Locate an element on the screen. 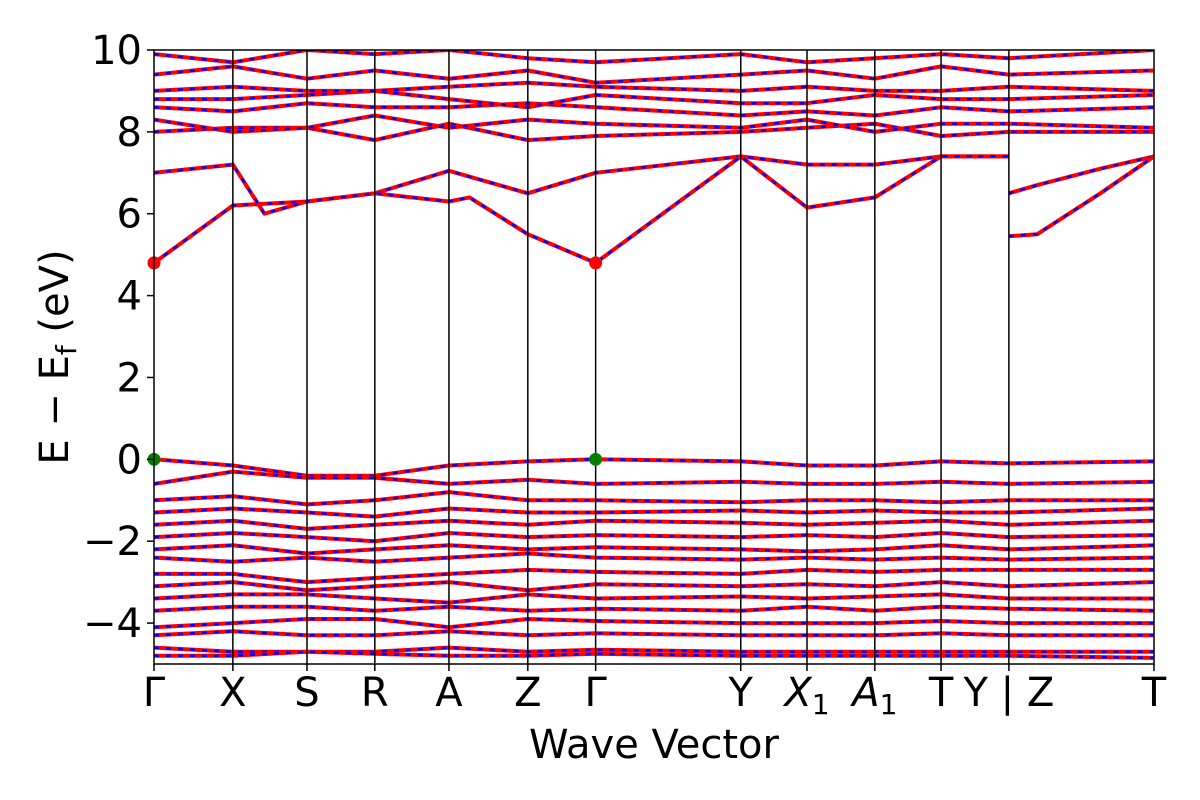  y-axis-ticks: −4 −2 0 2 4 6 8 10 is located at coordinates (118, 337).